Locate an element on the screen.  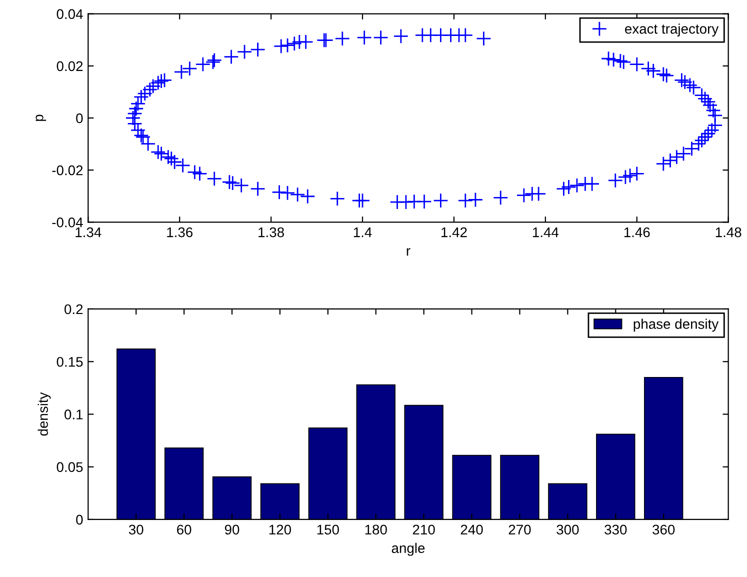
x-tick-label: 330 is located at coordinates (615, 529).